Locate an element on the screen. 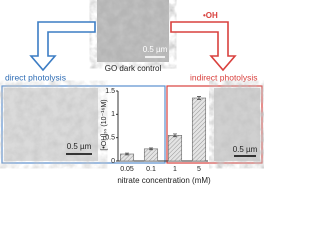 Image resolution: width=320 pixels, height=240 pixels. arrow-right is located at coordinates (203, 46).